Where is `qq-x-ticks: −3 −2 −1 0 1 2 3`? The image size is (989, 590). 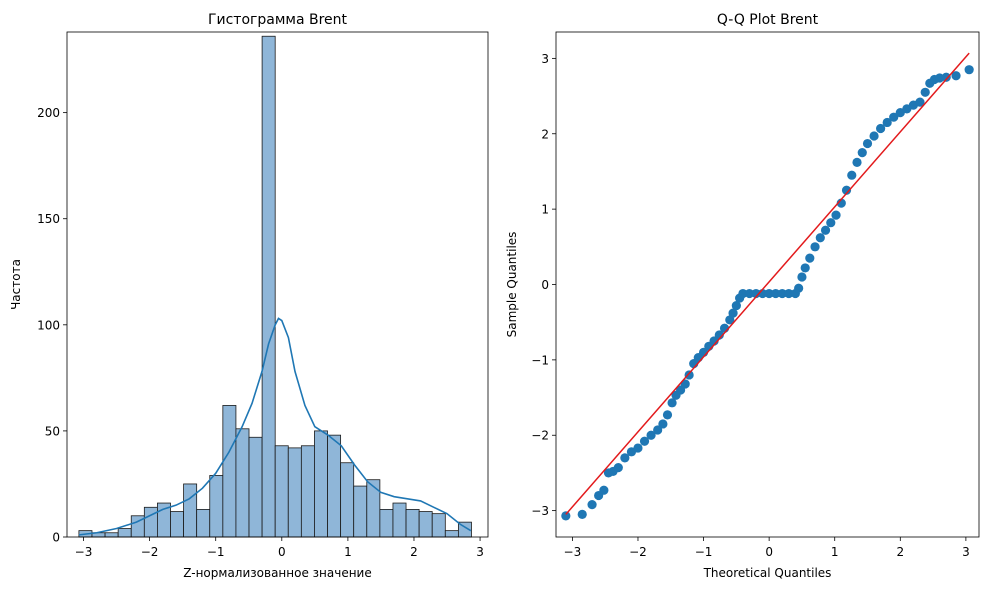 qq-x-ticks: −3 −2 −1 0 1 2 3 is located at coordinates (767, 548).